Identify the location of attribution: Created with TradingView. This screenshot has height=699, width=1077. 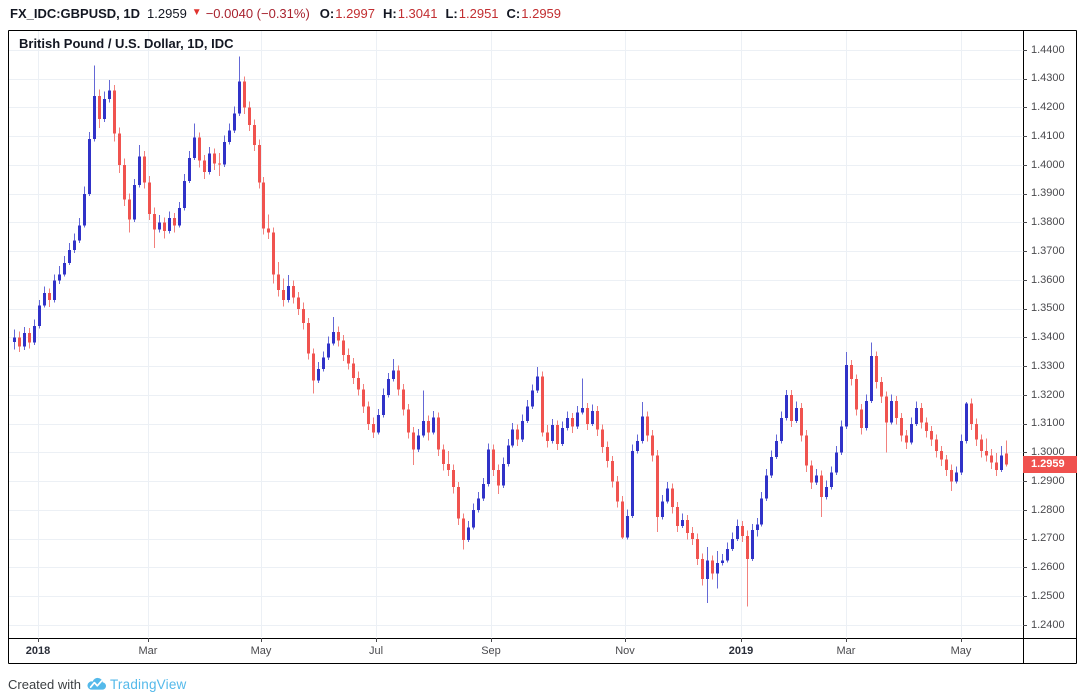
(97, 684).